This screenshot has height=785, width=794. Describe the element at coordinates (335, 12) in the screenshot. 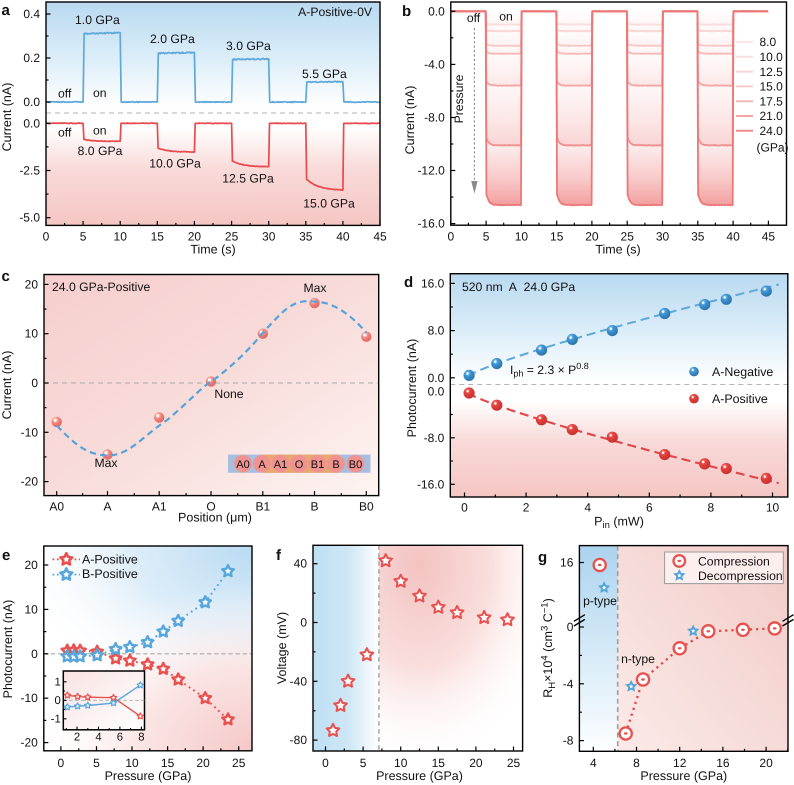

I see `svg-text: A-Positive-0V` at that location.